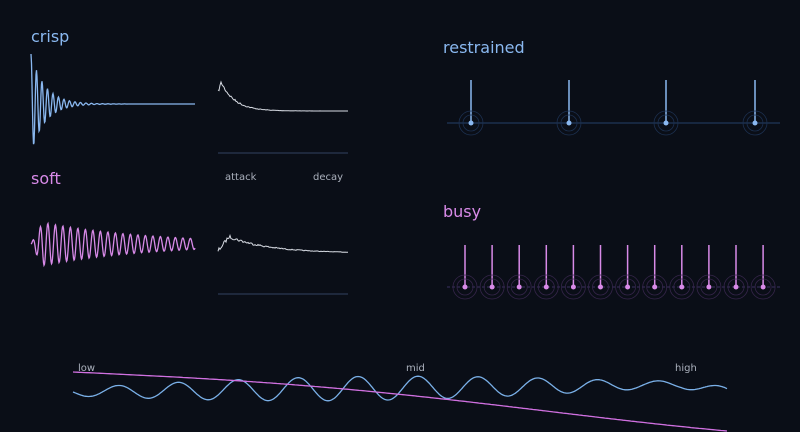  What do you see at coordinates (400, 388) in the screenshot?
I see `spectrum-wave` at bounding box center [400, 388].